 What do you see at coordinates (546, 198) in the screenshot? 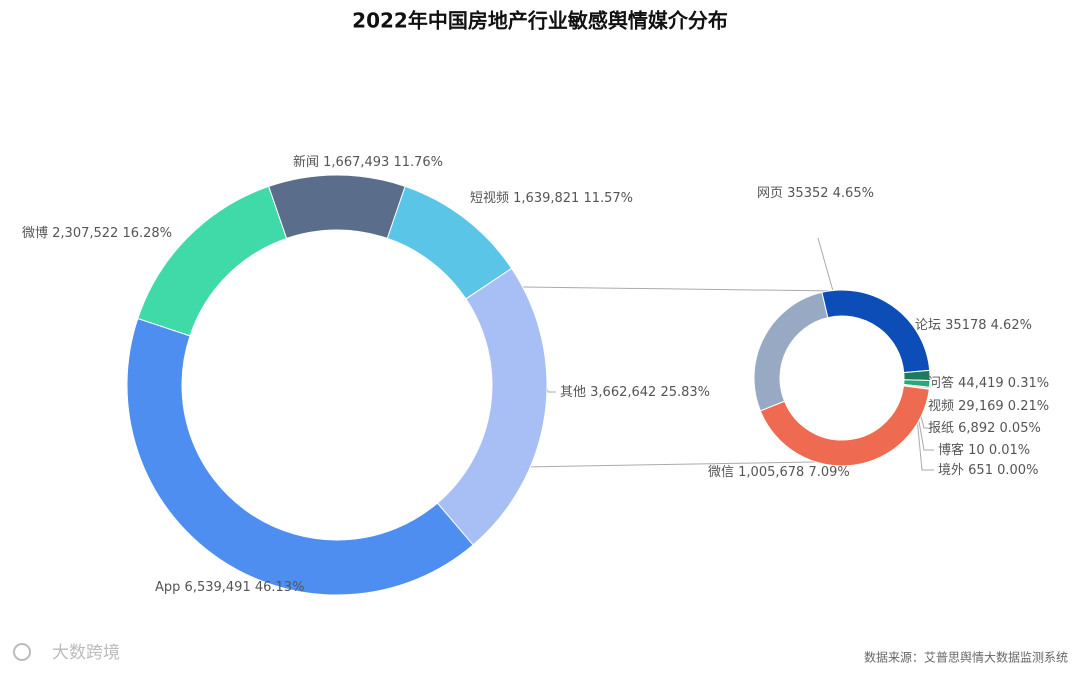
I see `value-label: 1,639,821` at bounding box center [546, 198].